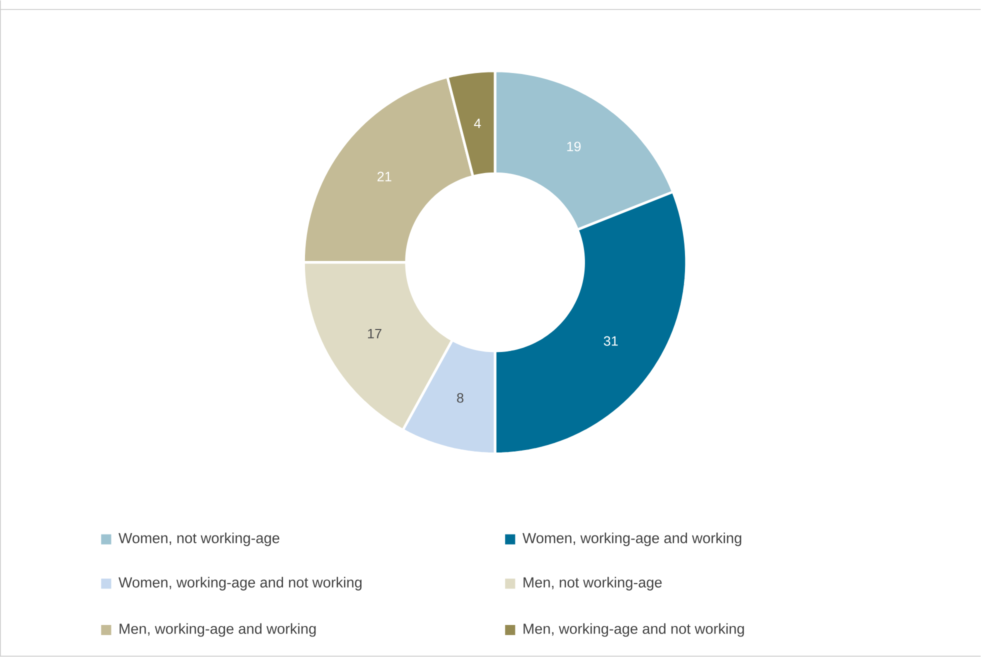 The height and width of the screenshot is (657, 981). What do you see at coordinates (477, 123) in the screenshot?
I see `data-label: 4` at bounding box center [477, 123].